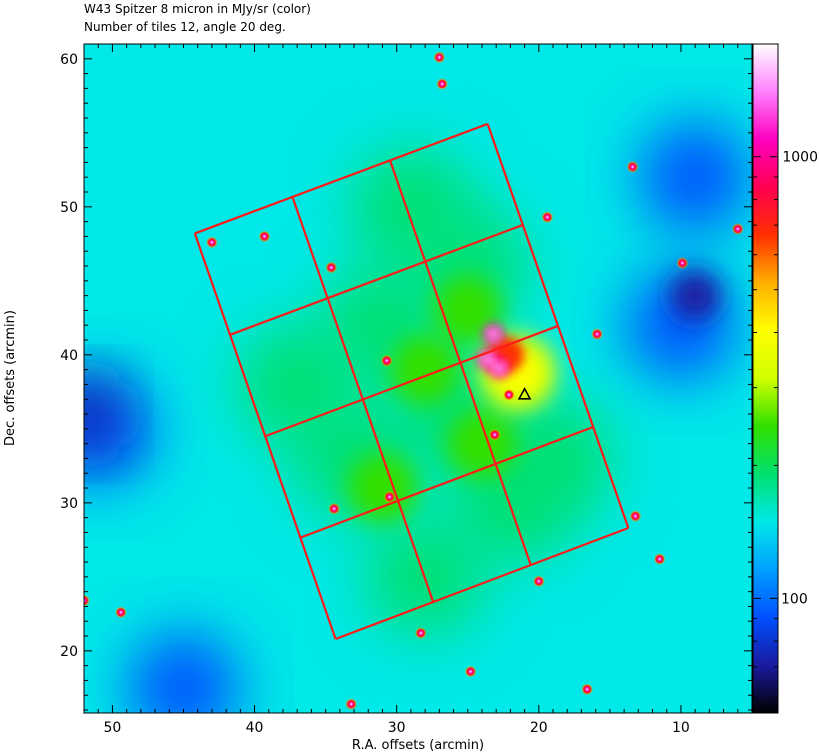  I want to click on triangle-marker, so click(524, 393).